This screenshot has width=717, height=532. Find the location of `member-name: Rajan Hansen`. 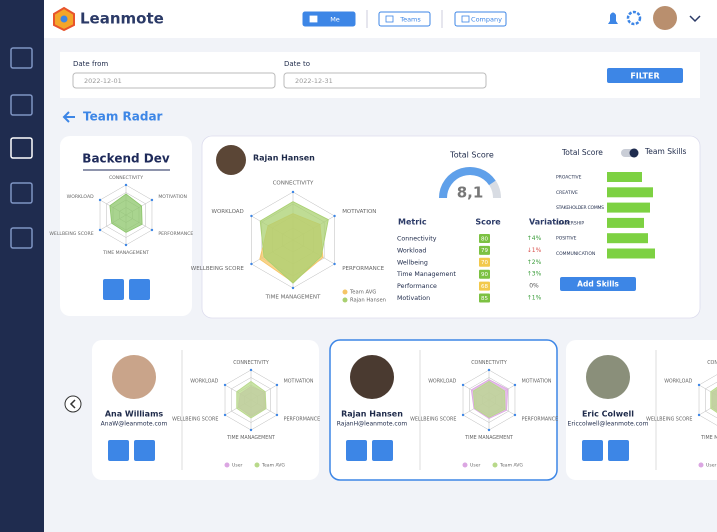

member-name: Rajan Hansen is located at coordinates (284, 158).